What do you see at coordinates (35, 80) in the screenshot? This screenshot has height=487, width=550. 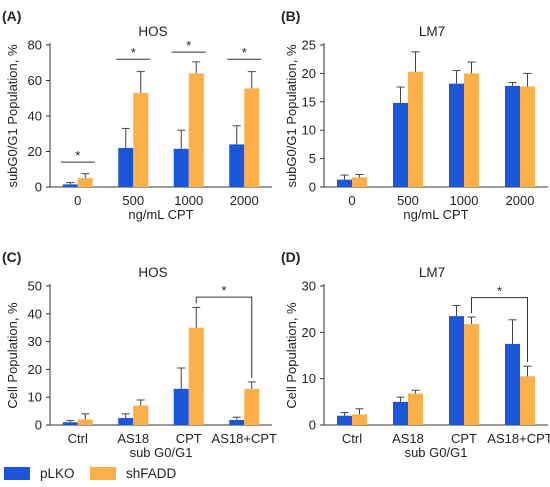 I see `panel-a-y-tick-label-60: 60` at bounding box center [35, 80].